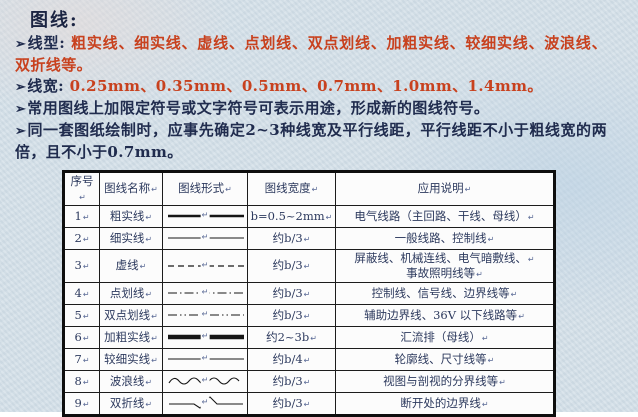  Describe the element at coordinates (82, 181) in the screenshot. I see `column-header-label: 序号` at that location.